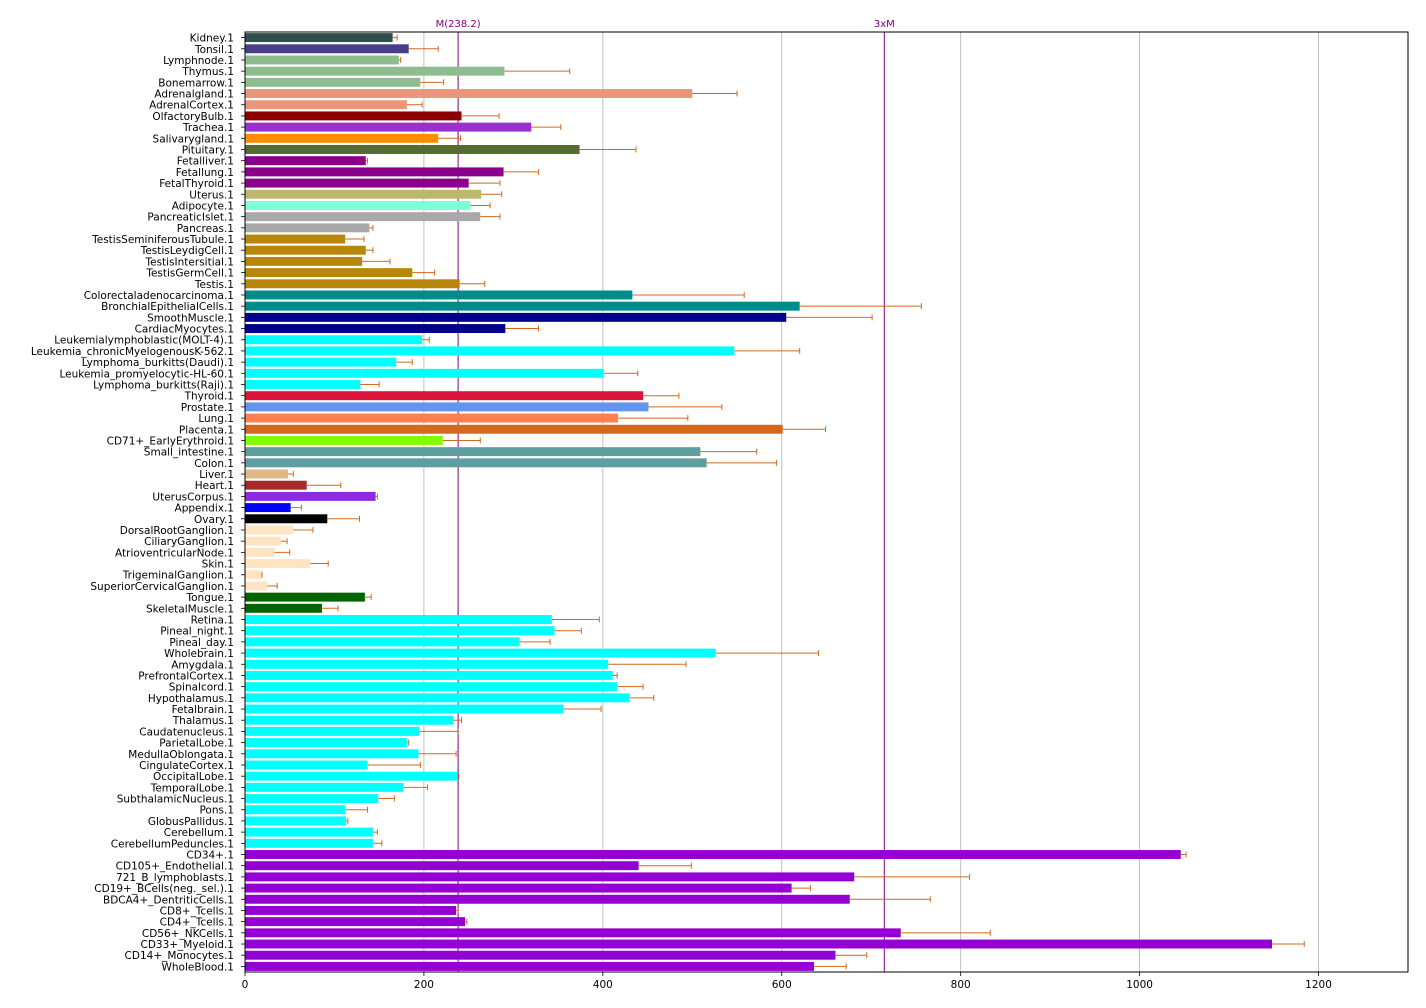 The width and height of the screenshot is (1426, 1008). What do you see at coordinates (214, 285) in the screenshot?
I see `category-label: Testis.1` at bounding box center [214, 285].